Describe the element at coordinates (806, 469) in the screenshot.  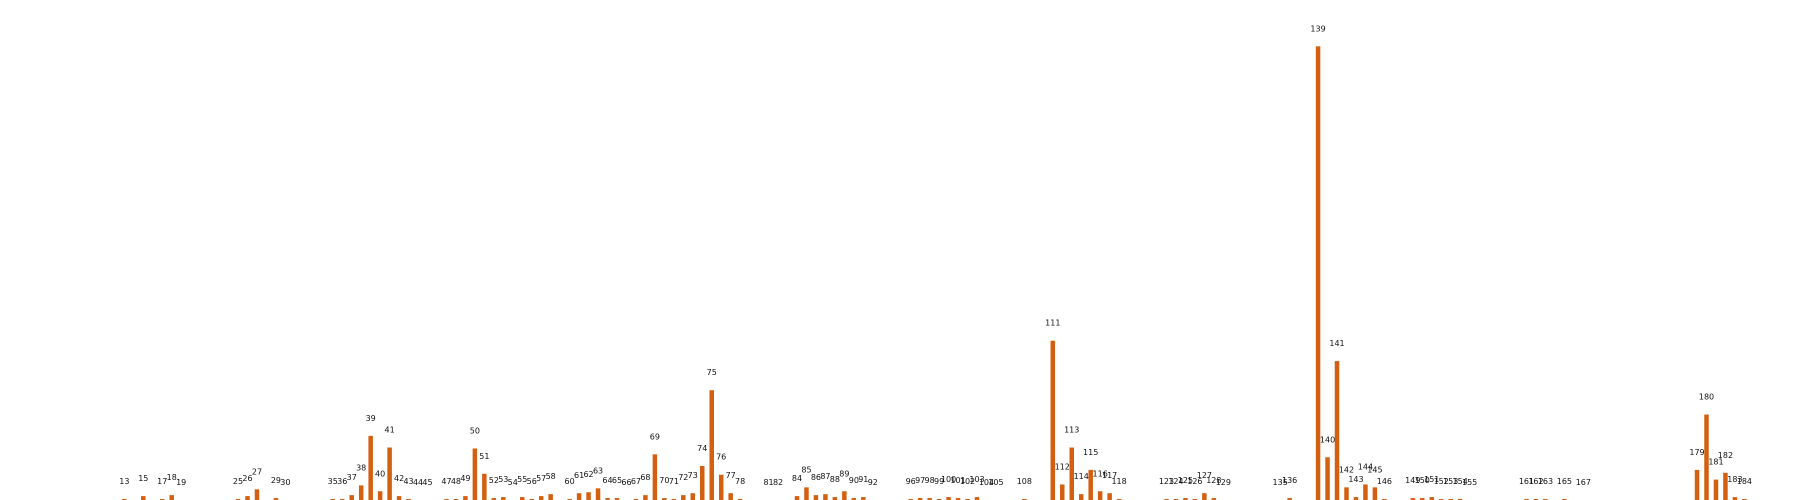
I see `data-label-85: 85` at that location.